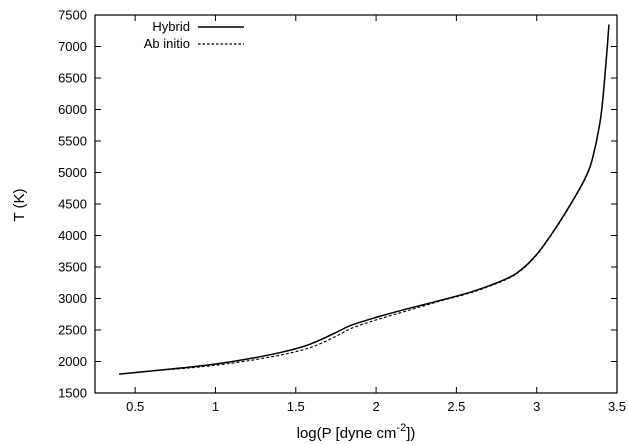 The image size is (628, 445). What do you see at coordinates (347, 433) in the screenshot?
I see `x-axis-title-main: log(P [dyne cm` at bounding box center [347, 433].